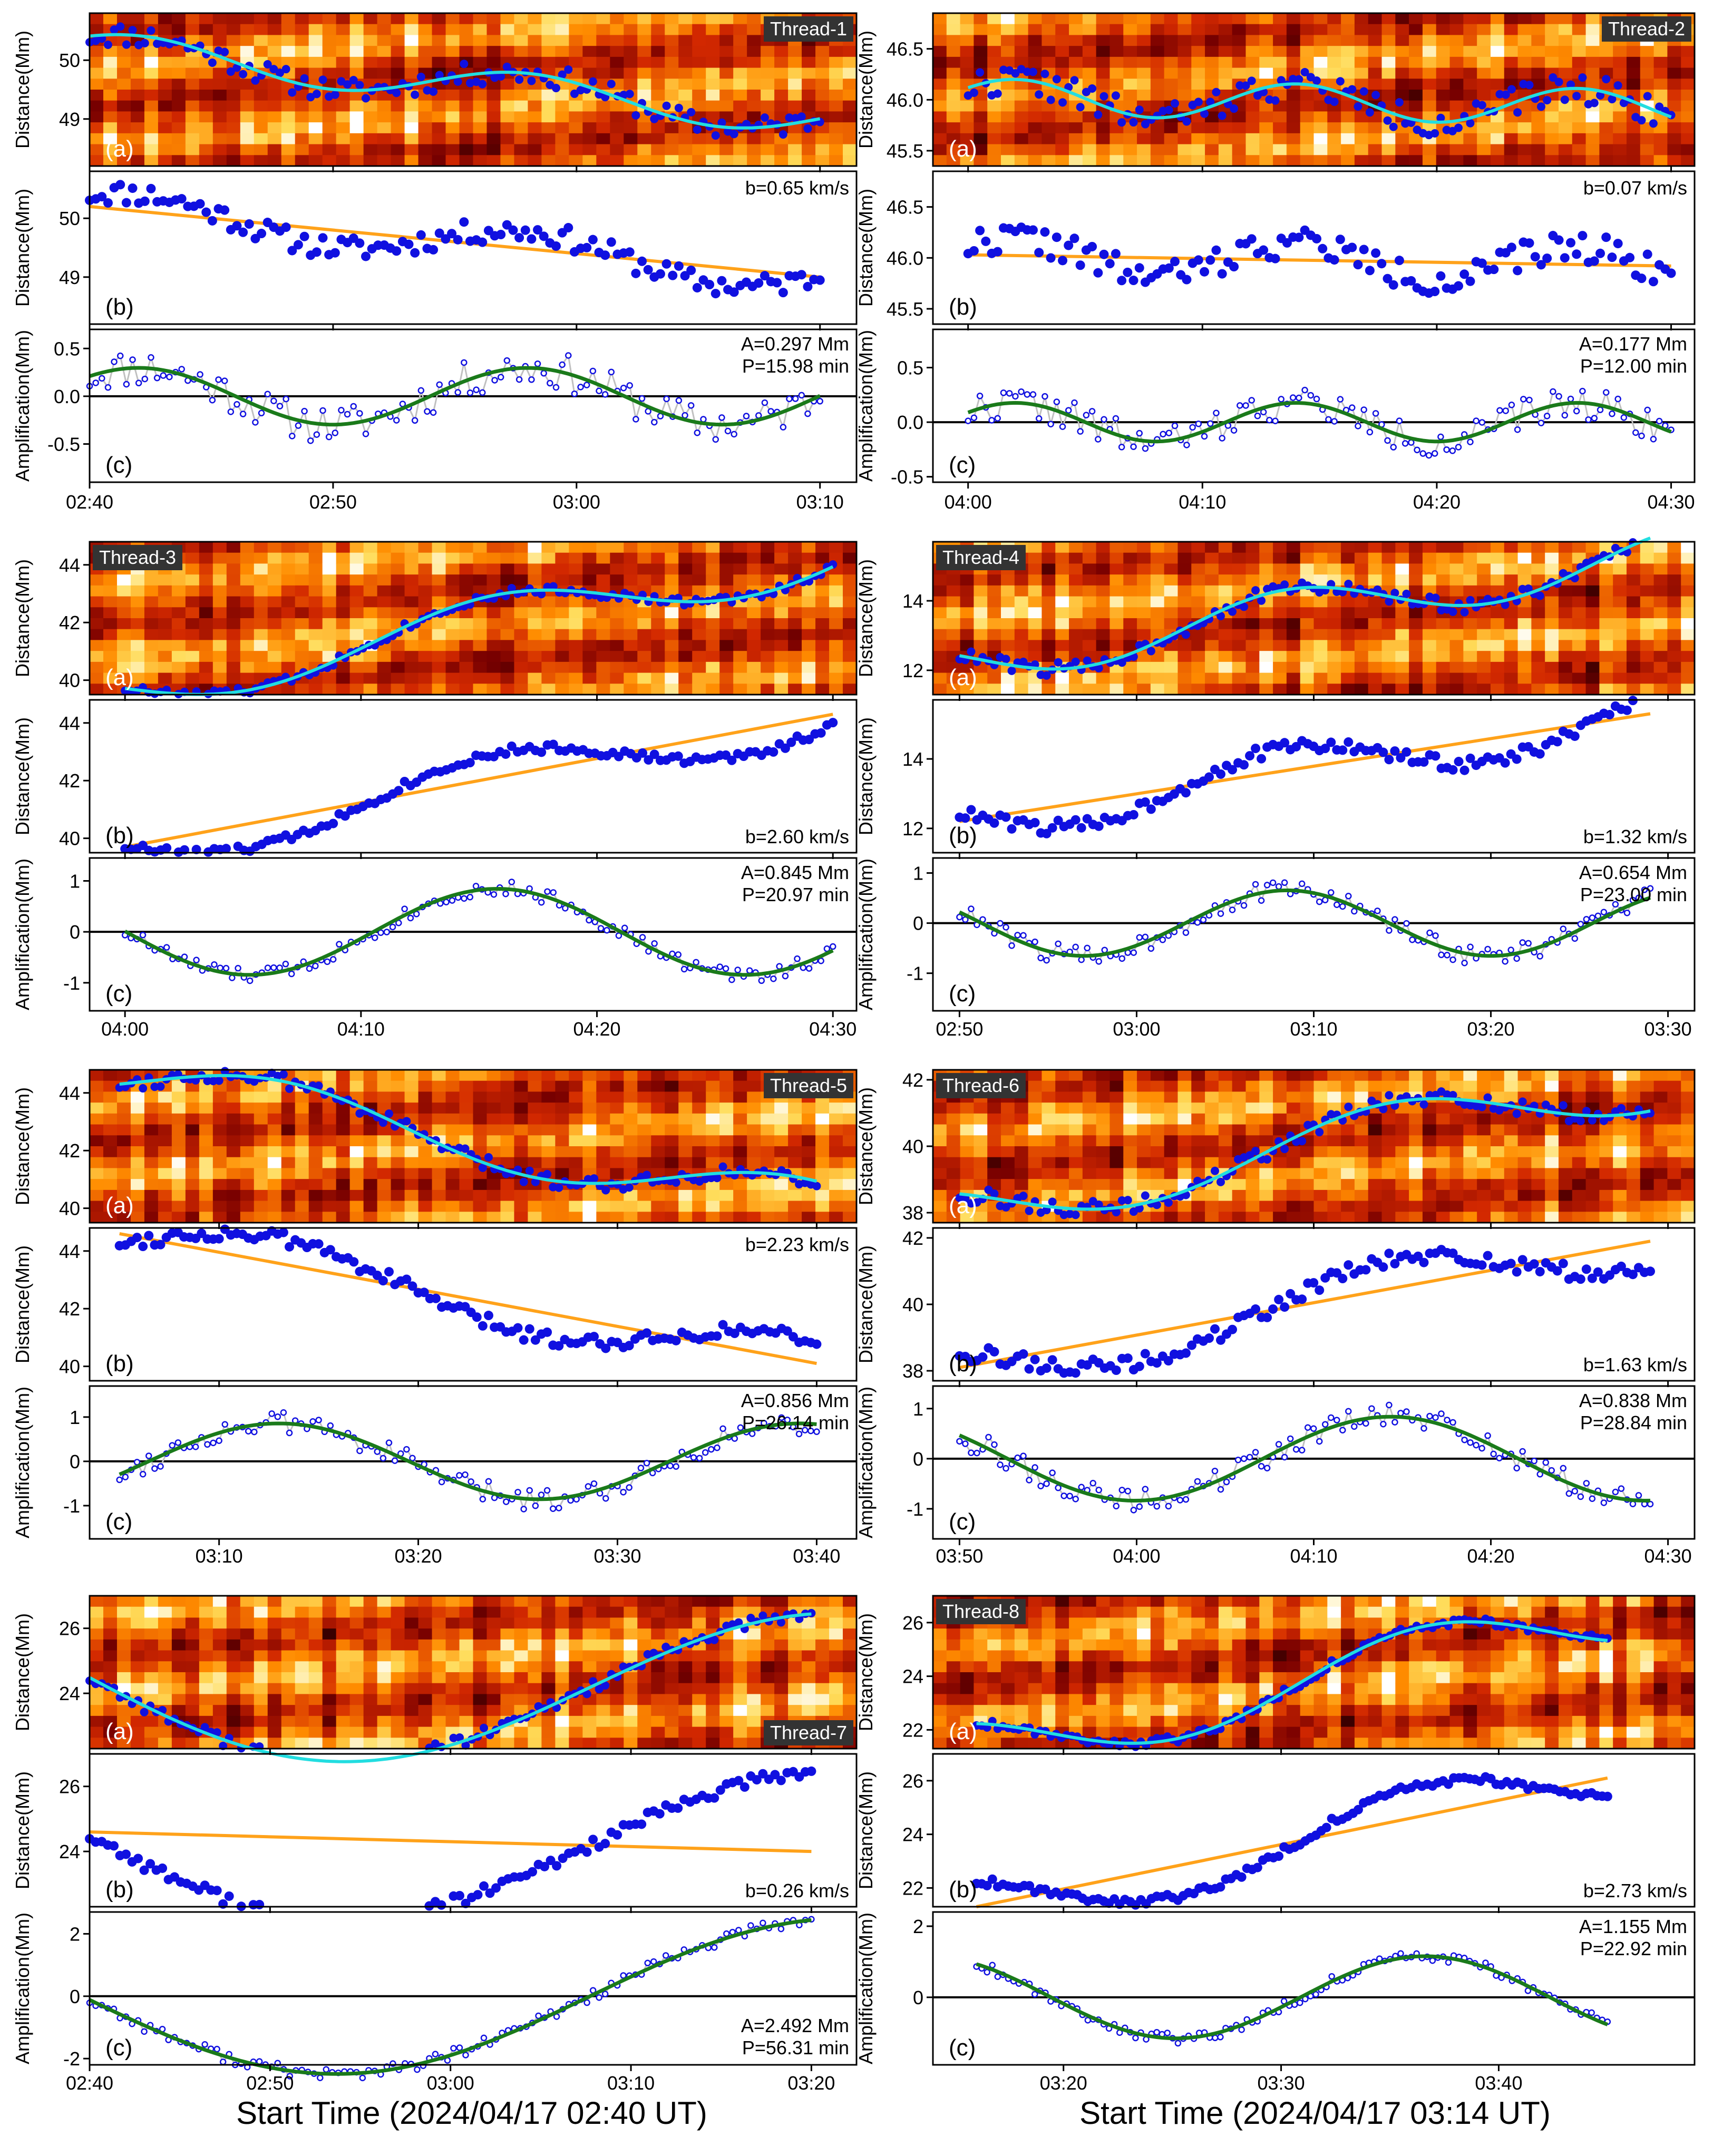 The image size is (1713, 2156). Describe the element at coordinates (1668, 1029) in the screenshot. I see `xtick-label: 03:30` at that location.